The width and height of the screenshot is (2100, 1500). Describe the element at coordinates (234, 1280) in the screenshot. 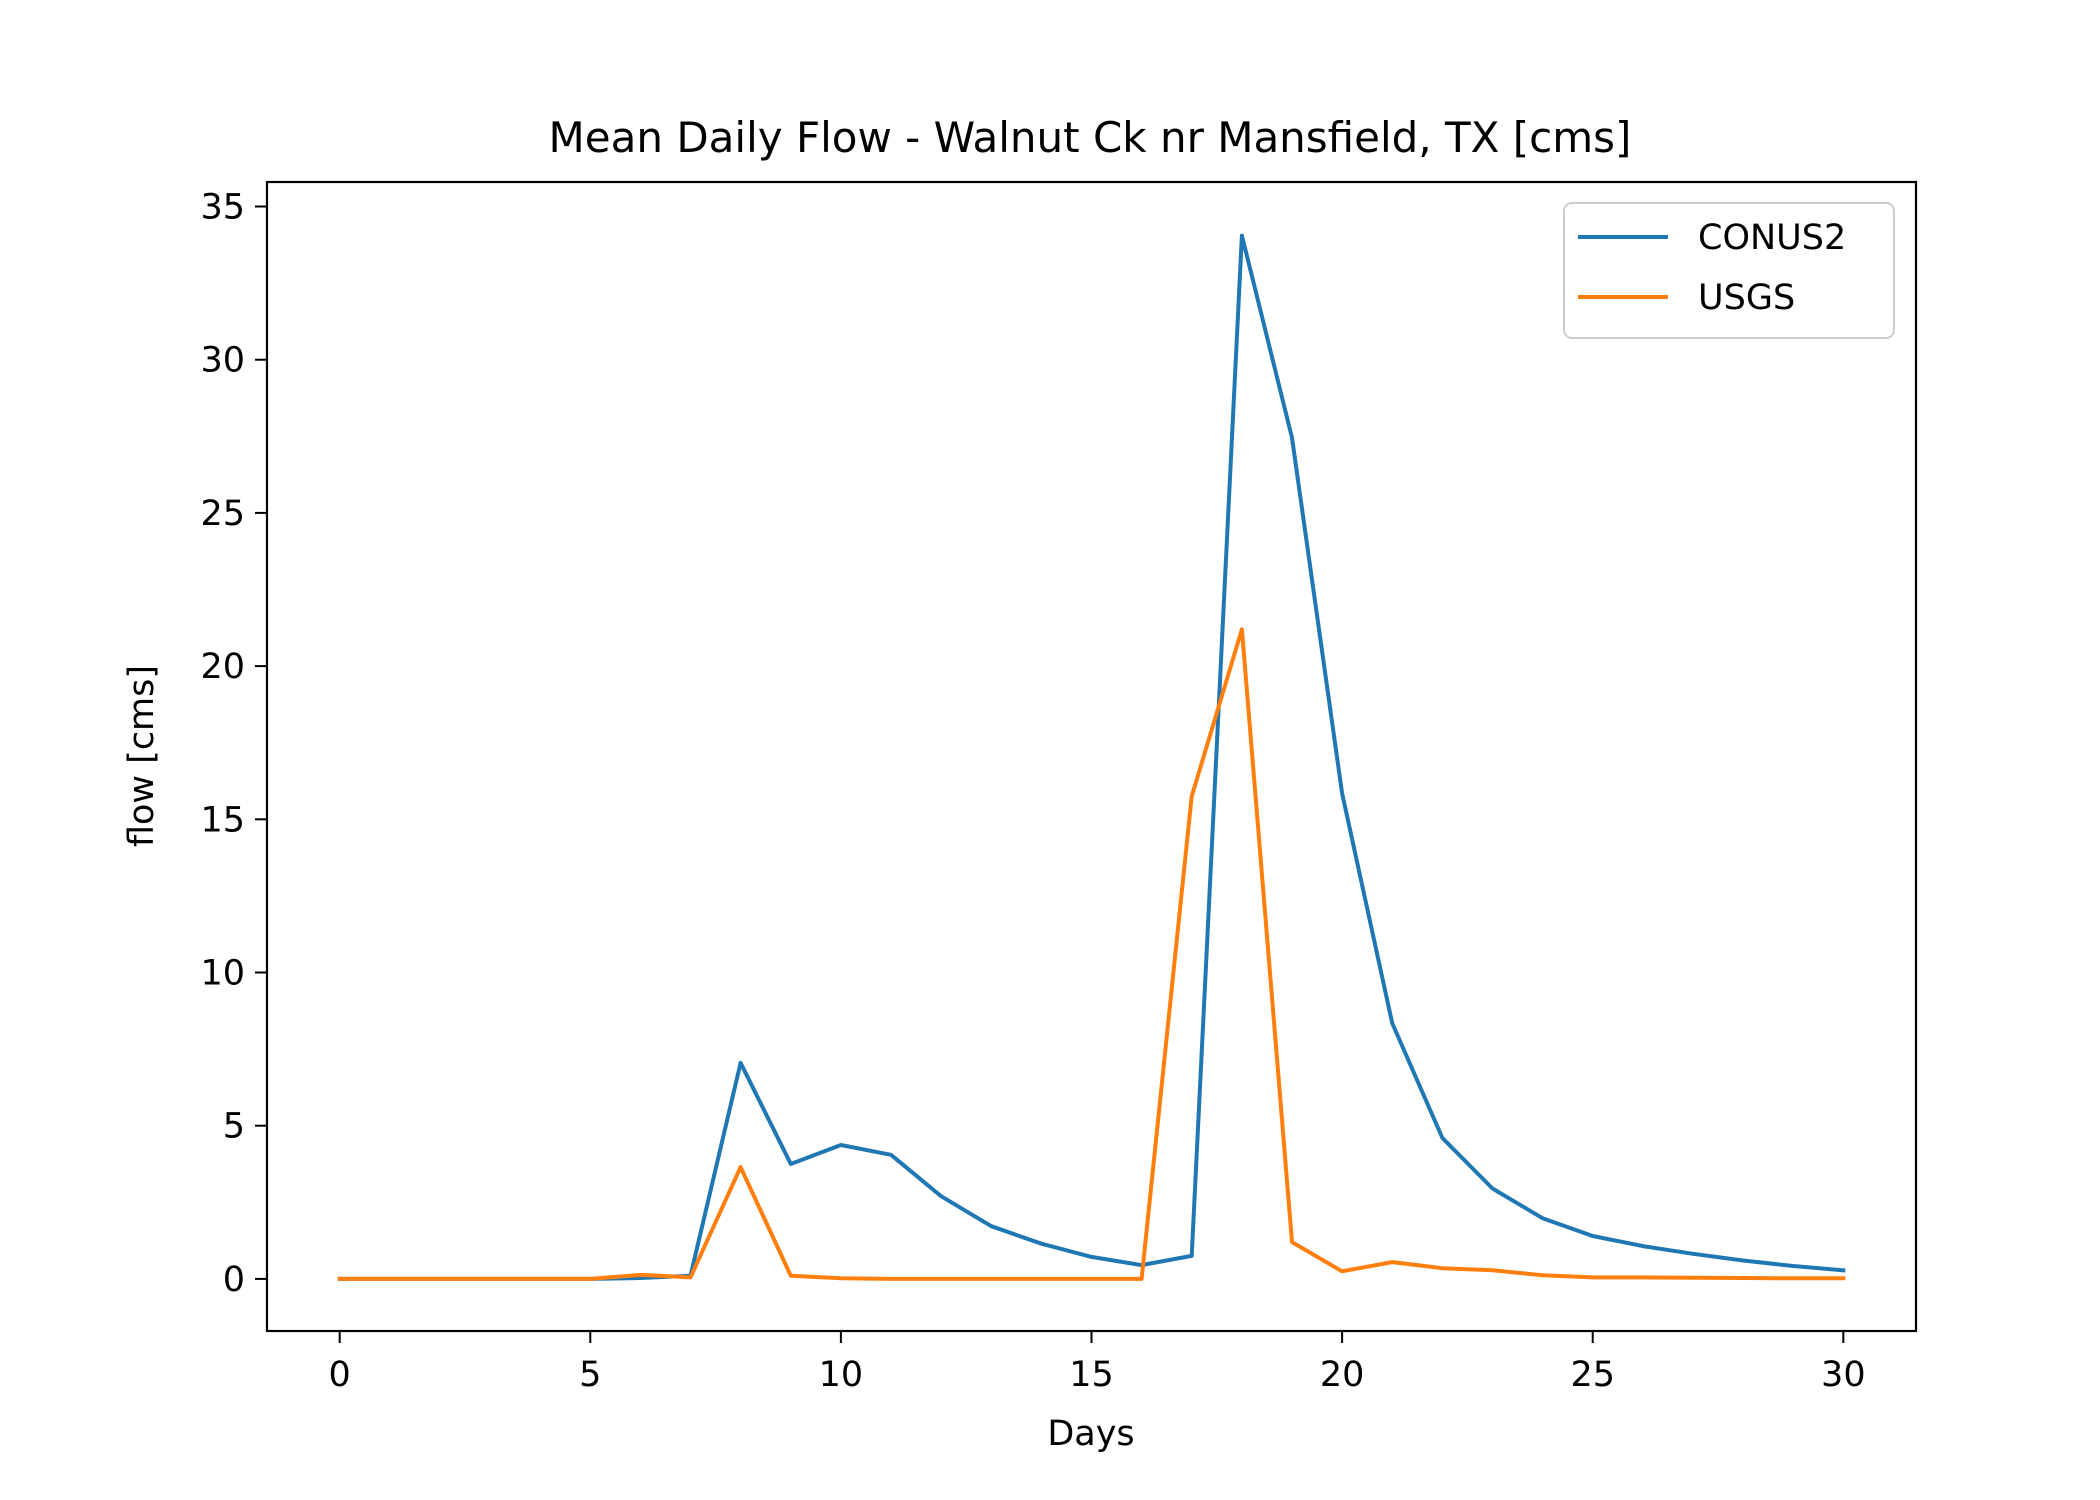

I see `y-tick-label: 0` at that location.